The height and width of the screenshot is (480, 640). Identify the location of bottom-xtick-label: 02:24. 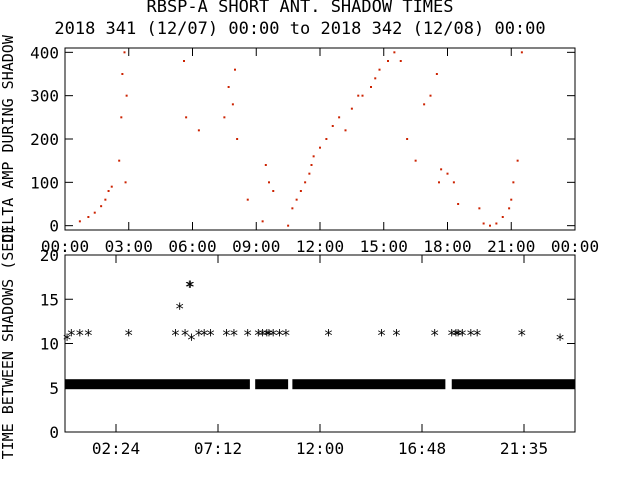
(116, 448).